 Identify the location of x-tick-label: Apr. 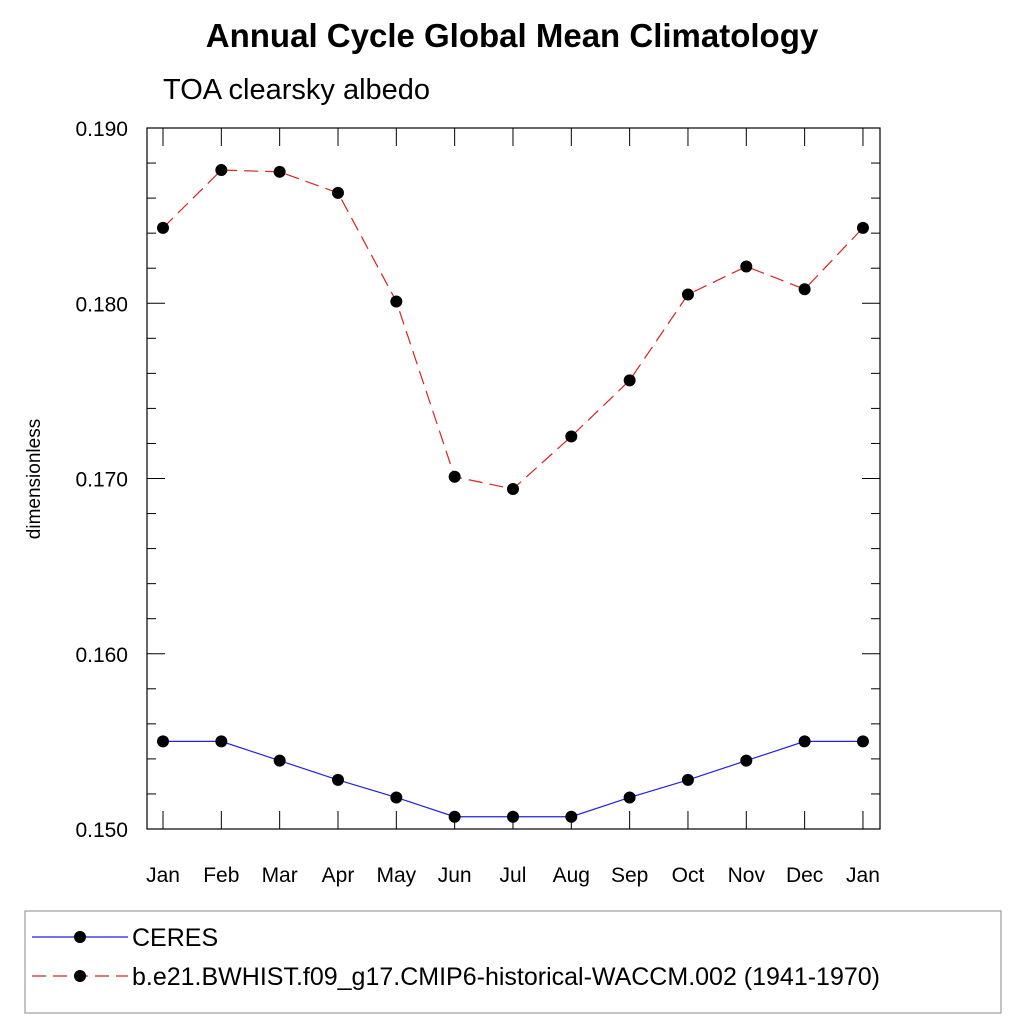
(338, 875).